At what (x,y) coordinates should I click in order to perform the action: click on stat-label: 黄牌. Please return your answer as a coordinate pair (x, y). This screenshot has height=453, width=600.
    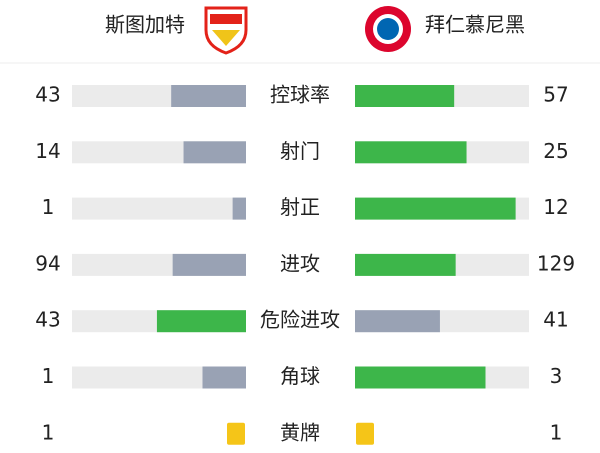
    Looking at the image, I should click on (300, 432).